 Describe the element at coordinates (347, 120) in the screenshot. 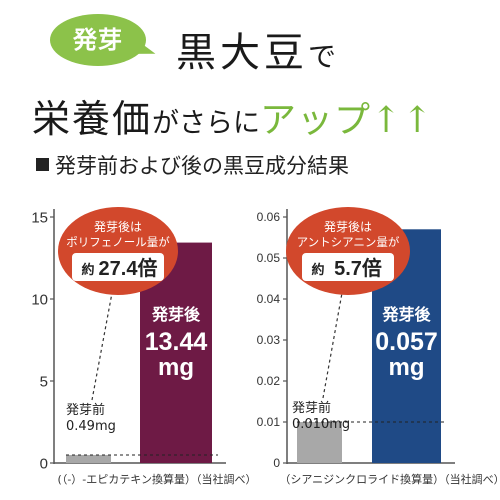

I see `headline-line2-accent: アップ↑↑` at that location.